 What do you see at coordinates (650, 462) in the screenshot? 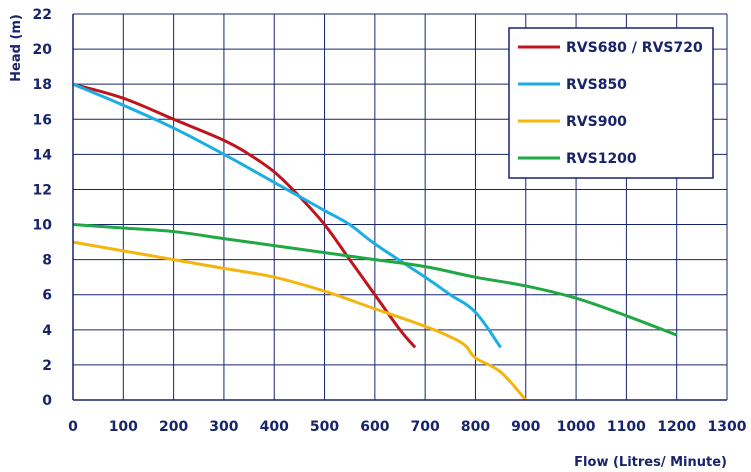
I see `x-axis-title: Flow (Litres/ Minute)` at bounding box center [650, 462].